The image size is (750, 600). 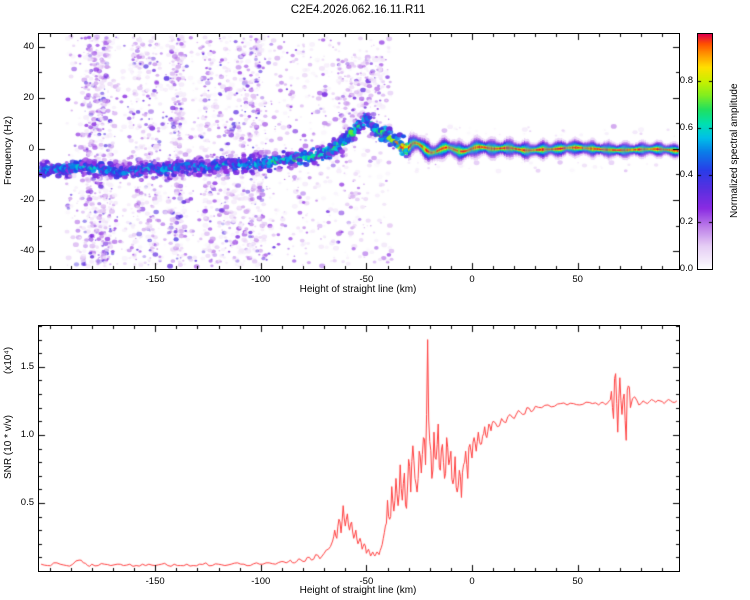 I want to click on colorbar-tick-label: 0.4, so click(x=686, y=174).